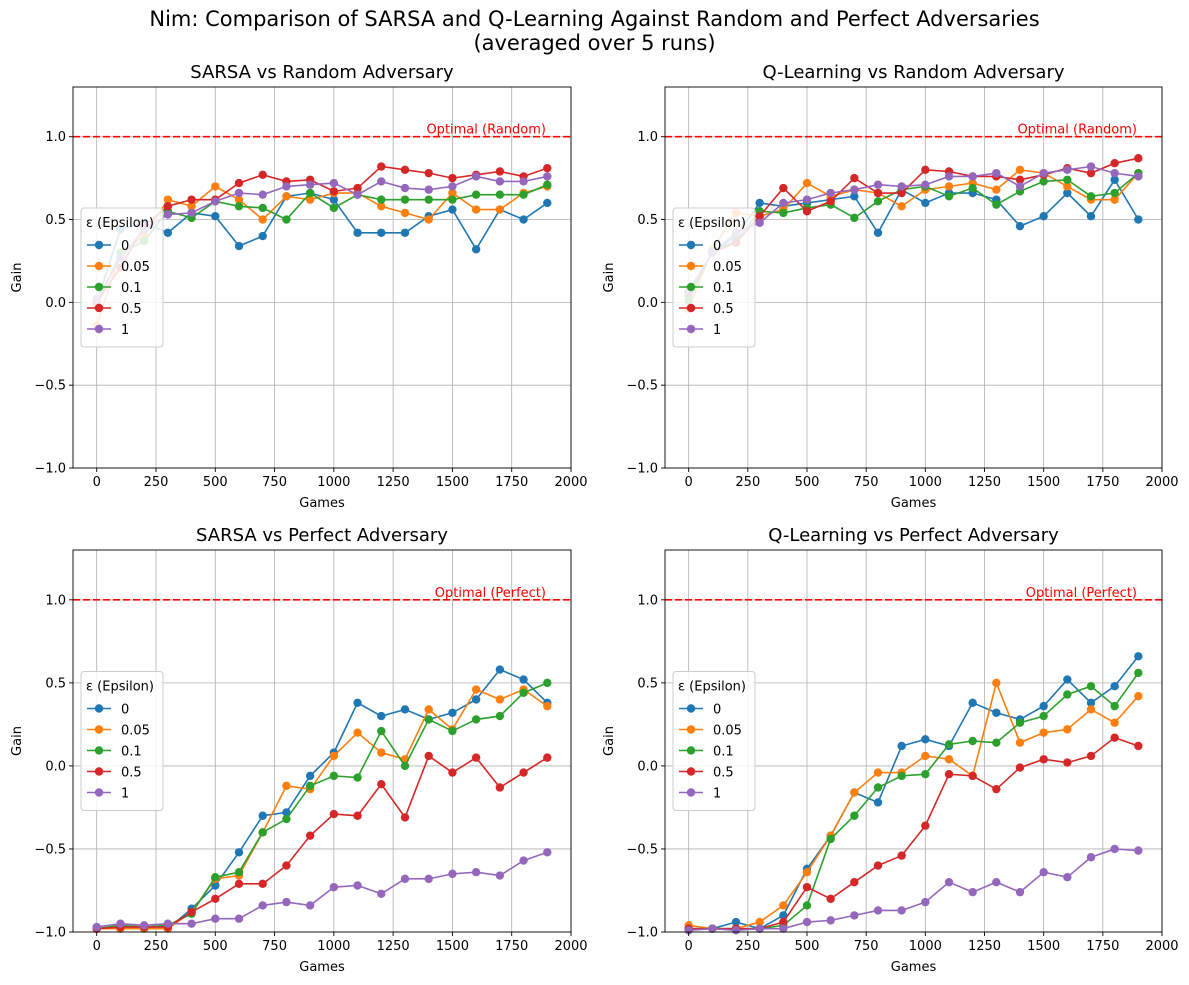  What do you see at coordinates (125, 246) in the screenshot?
I see `legend-entry-label: 0` at bounding box center [125, 246].